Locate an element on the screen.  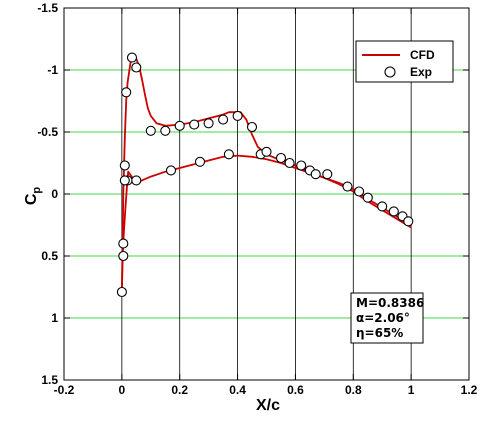
y-tick-label: -1 is located at coordinates (52, 70).